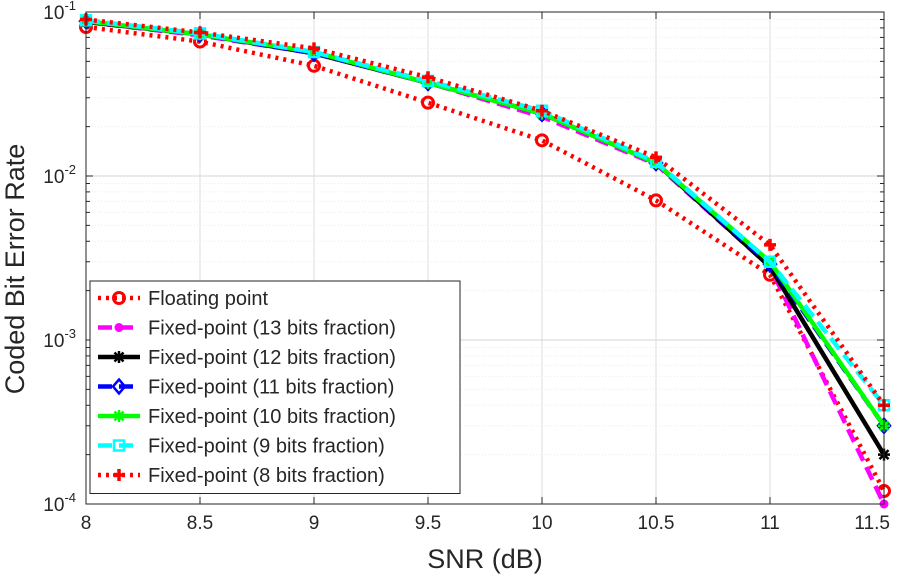 This screenshot has height=577, width=897. What do you see at coordinates (541, 523) in the screenshot?
I see `x-tick-label: 10` at bounding box center [541, 523].